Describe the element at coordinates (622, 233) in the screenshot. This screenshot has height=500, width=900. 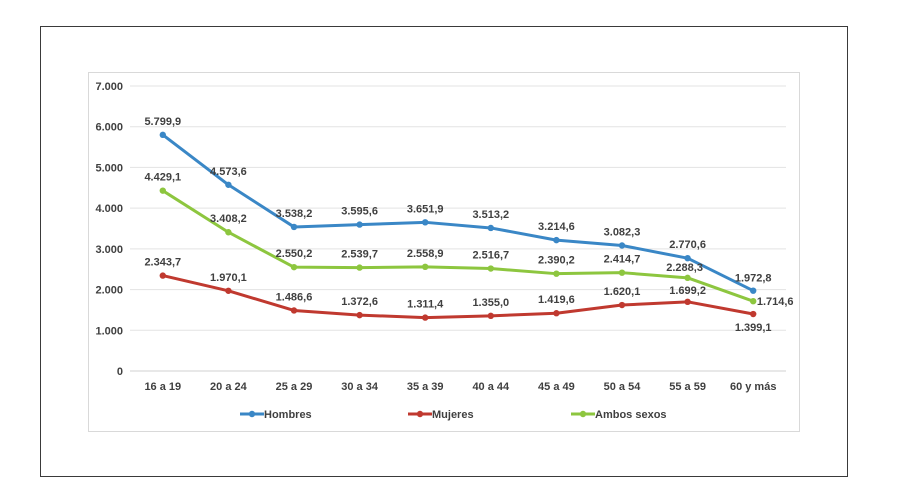
I see `data-label: 3.082,3` at that location.